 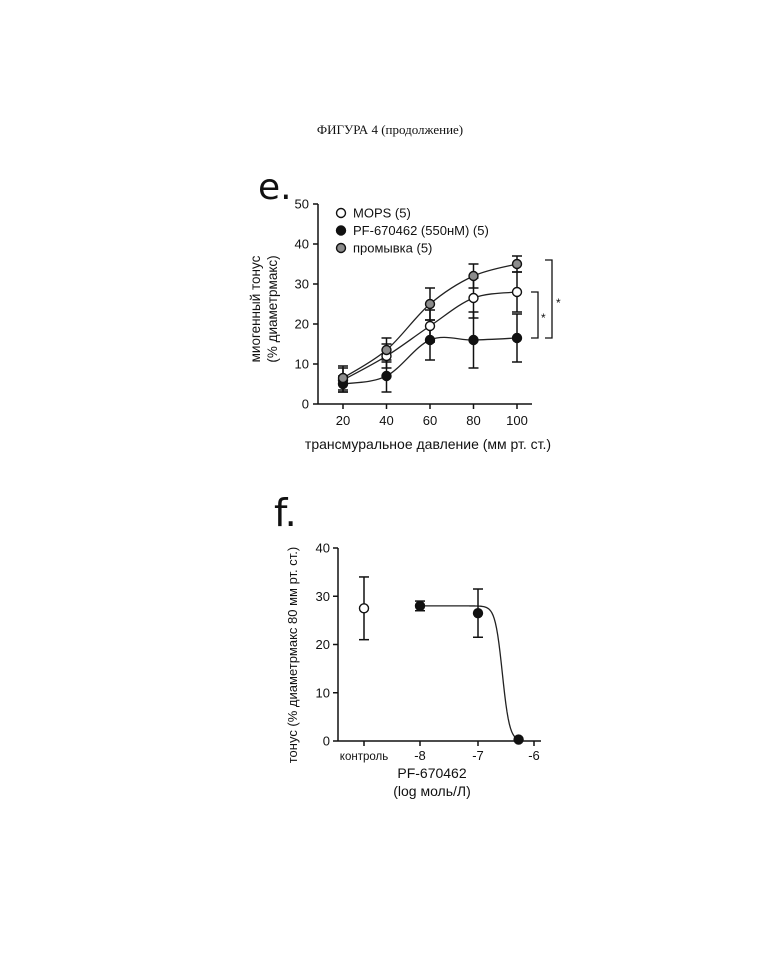 What do you see at coordinates (473, 420) in the screenshot?
I see `x-tick-label: 80` at bounding box center [473, 420].